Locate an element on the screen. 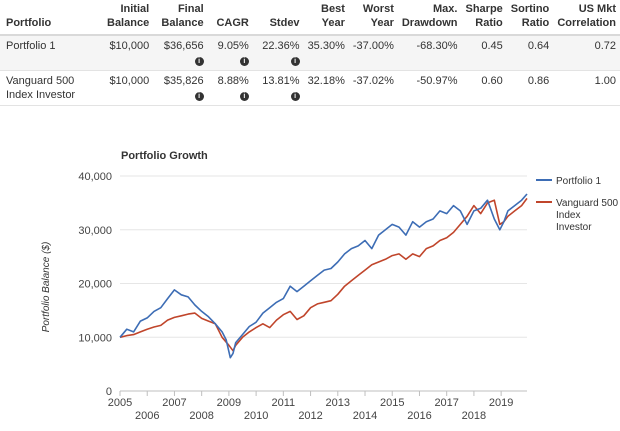  legend-label: Vanguard 500 Index Investor is located at coordinates (587, 215).